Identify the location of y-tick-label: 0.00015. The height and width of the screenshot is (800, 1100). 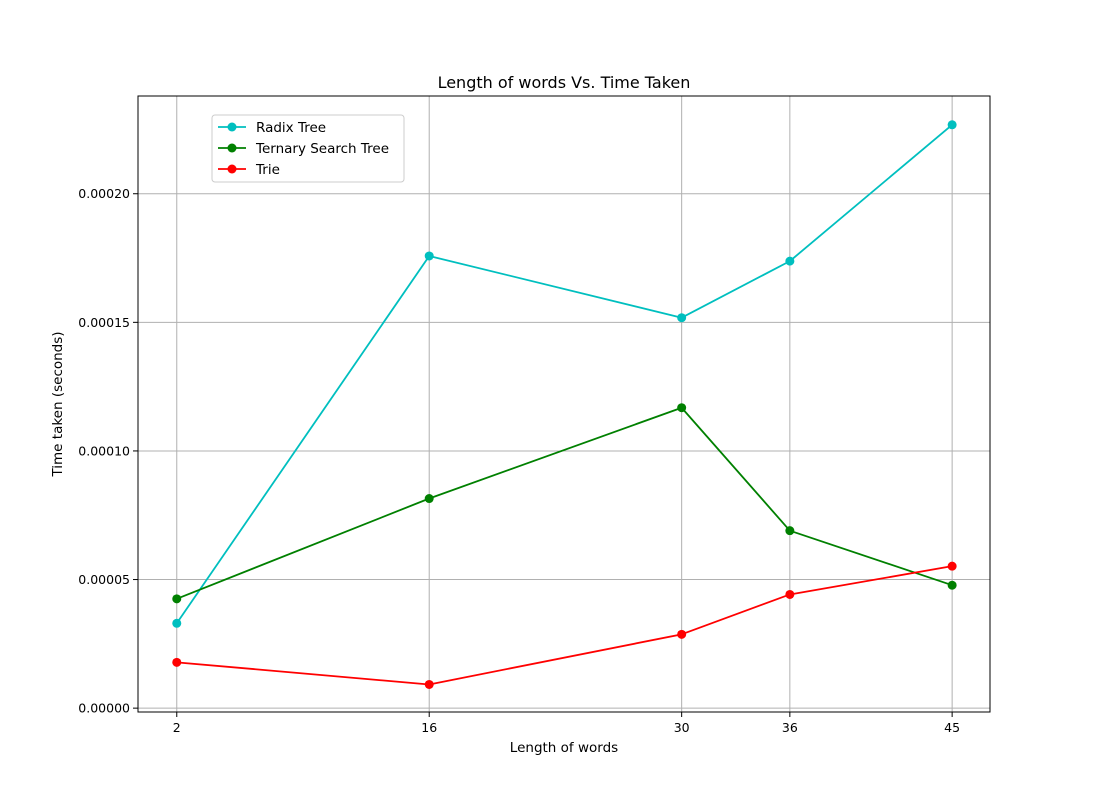
(104, 322).